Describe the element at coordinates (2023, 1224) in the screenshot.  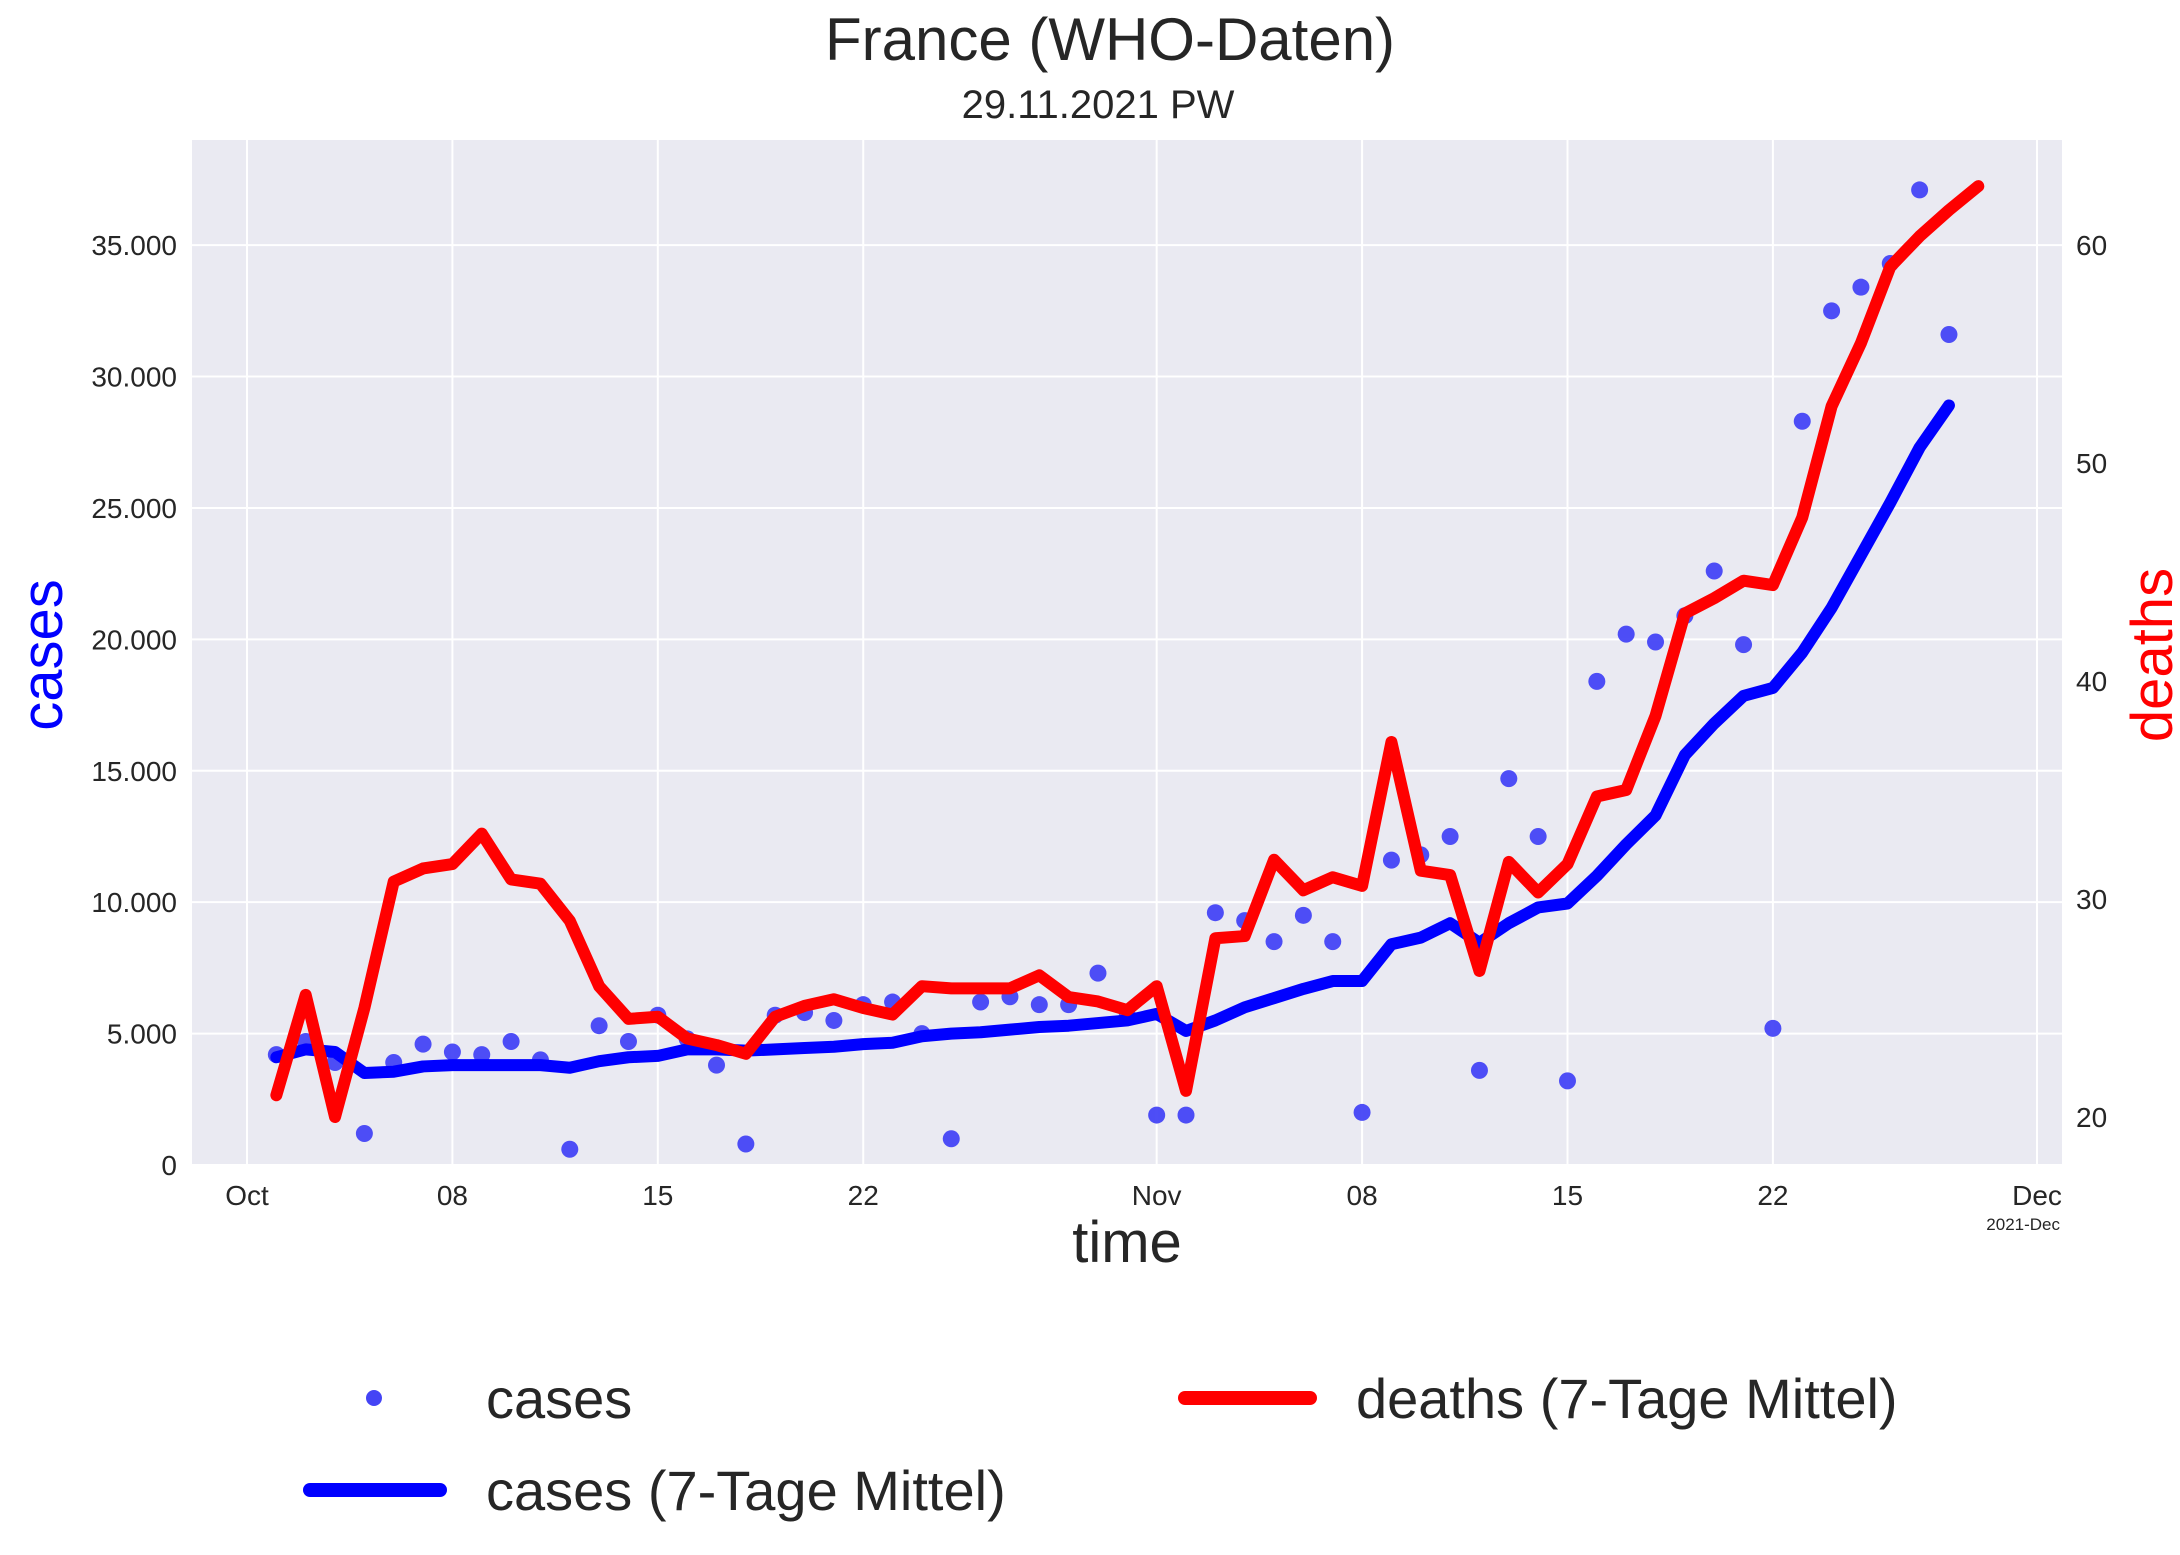
I see `x-offset-label: 2021-Dec` at that location.